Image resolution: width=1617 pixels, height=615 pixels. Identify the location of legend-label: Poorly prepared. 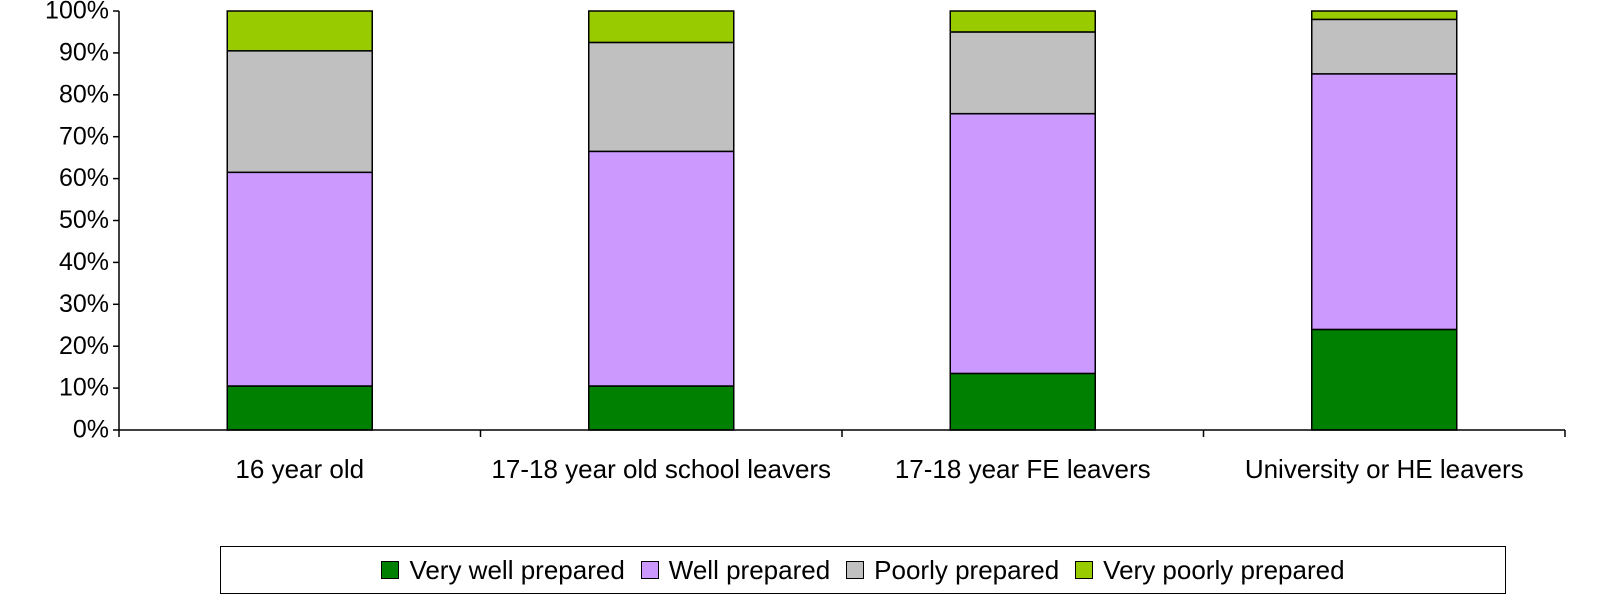
(967, 569).